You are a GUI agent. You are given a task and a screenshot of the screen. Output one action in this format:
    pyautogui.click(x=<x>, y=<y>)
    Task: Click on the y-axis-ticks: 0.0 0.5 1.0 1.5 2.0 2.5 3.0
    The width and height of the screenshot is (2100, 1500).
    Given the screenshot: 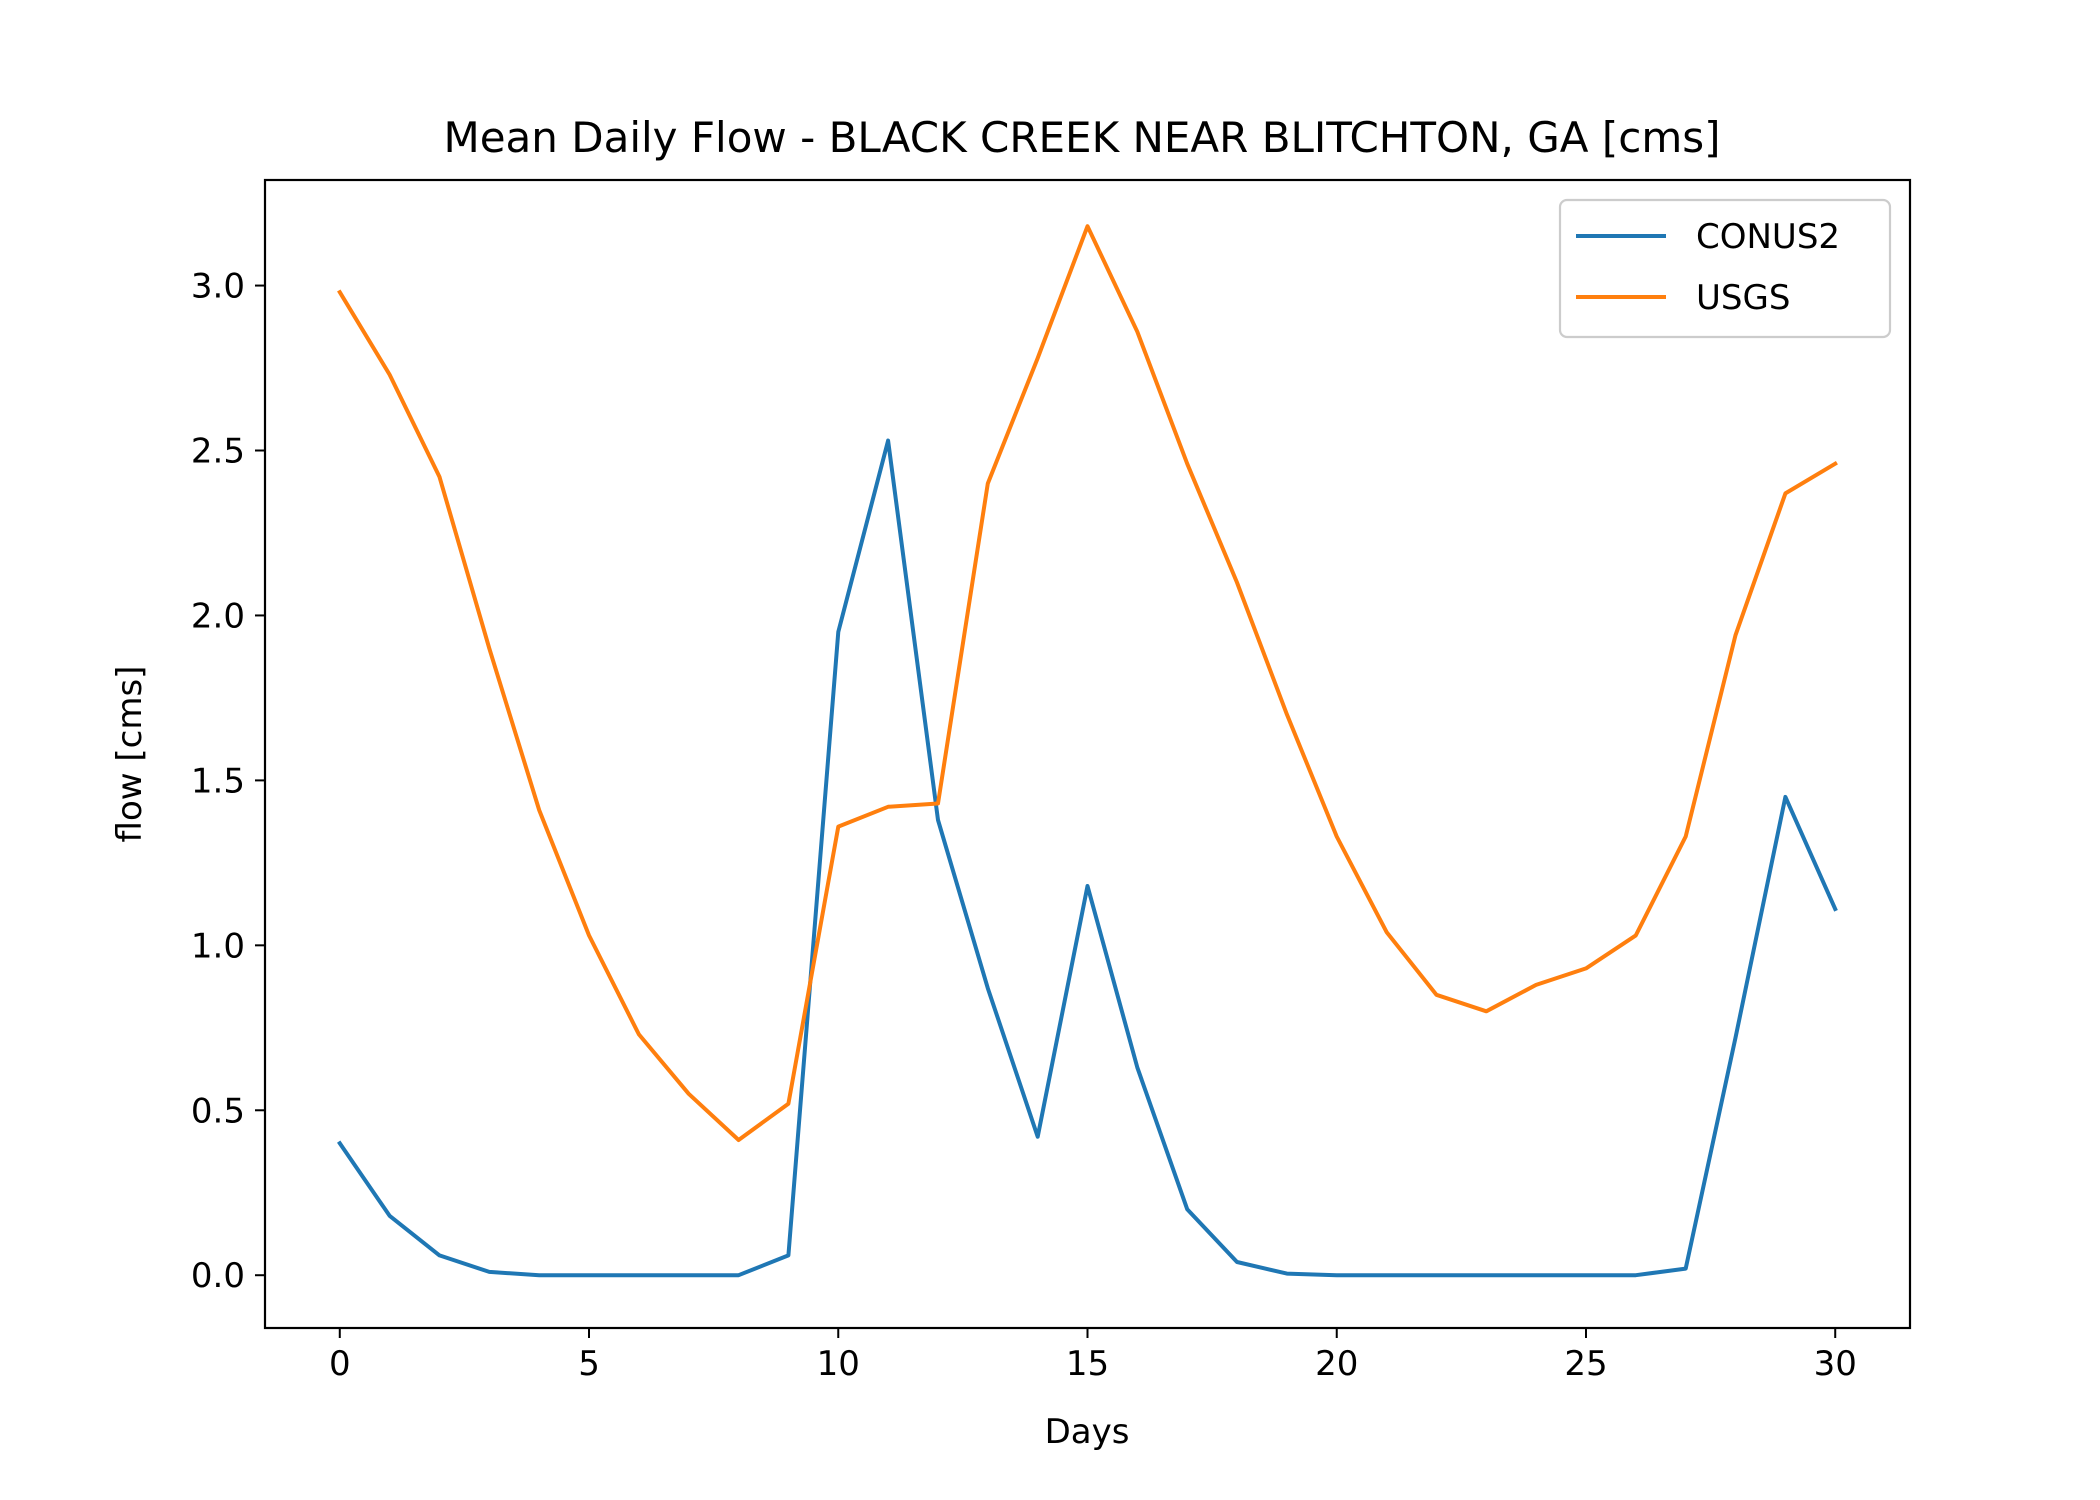 What is the action you would take?
    pyautogui.click(x=228, y=781)
    